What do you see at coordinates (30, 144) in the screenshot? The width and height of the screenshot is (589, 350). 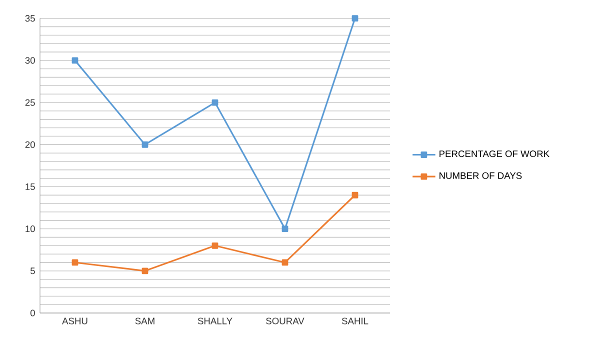 I see `y-tick-label: 20` at bounding box center [30, 144].